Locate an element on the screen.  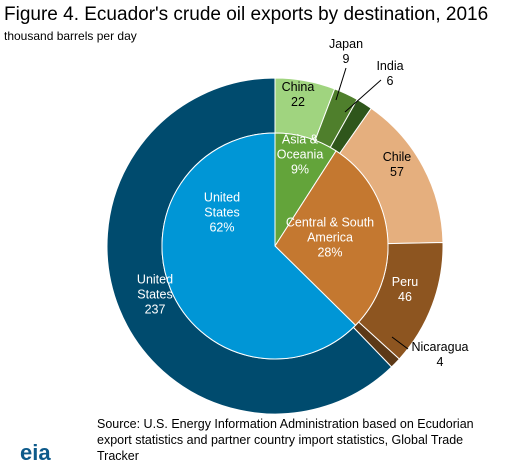
slice-label: Asia & Oceania 9% is located at coordinates (300, 155).